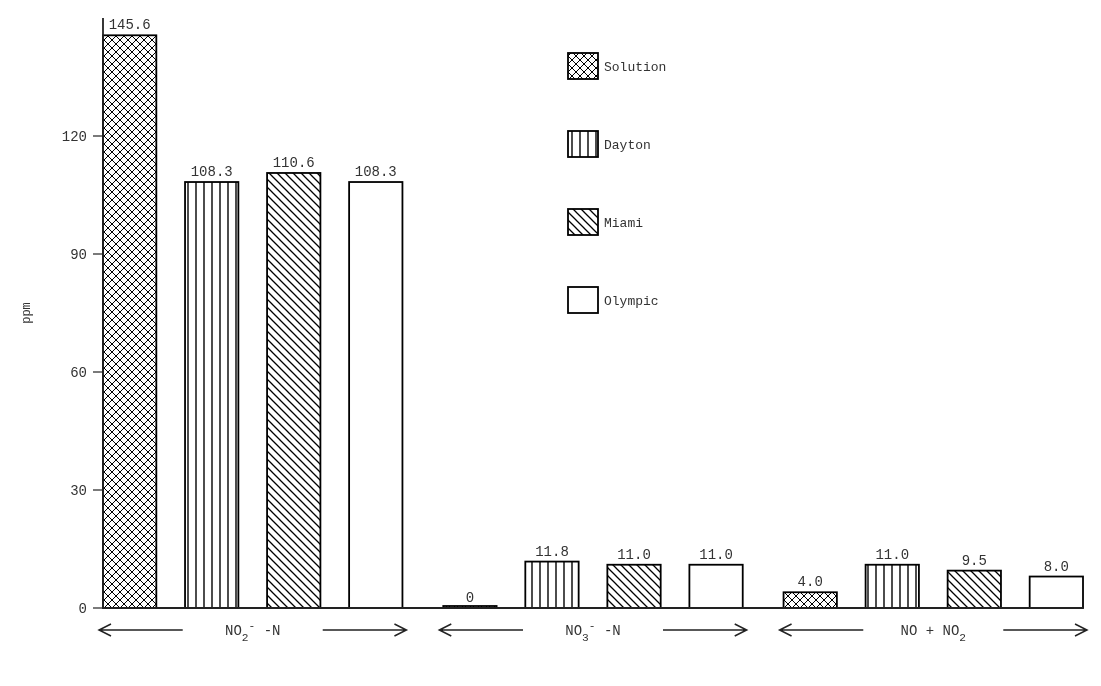  I want to click on data-label: 8.0, so click(1056, 566).